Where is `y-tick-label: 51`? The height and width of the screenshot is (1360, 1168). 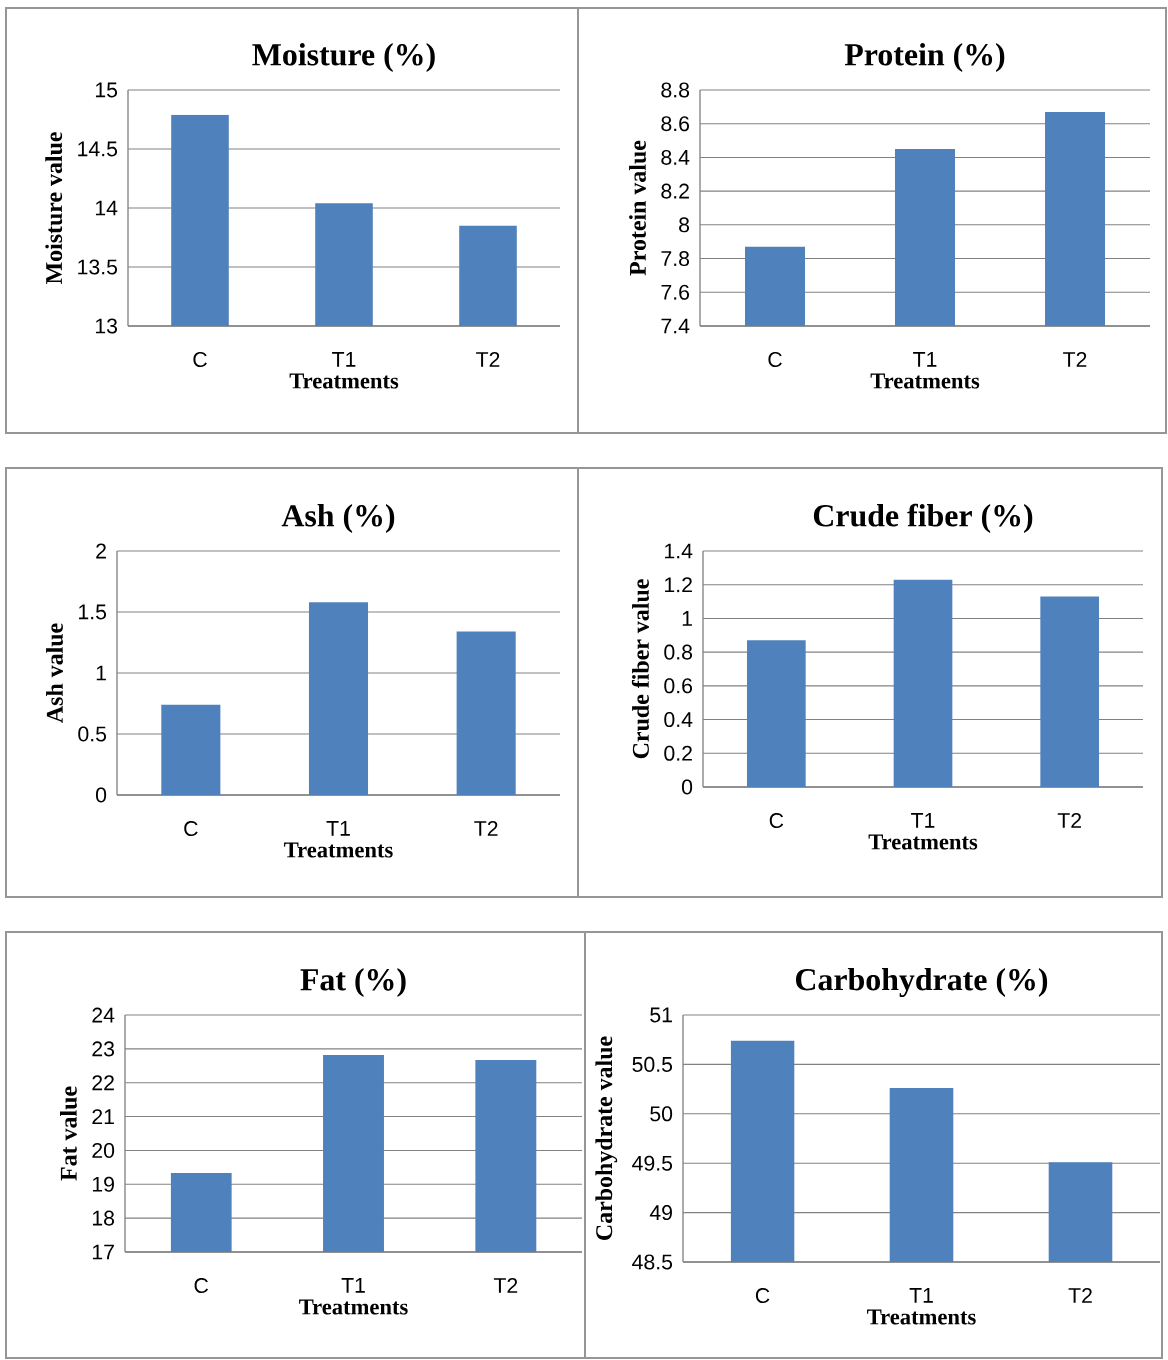 y-tick-label: 51 is located at coordinates (661, 1015).